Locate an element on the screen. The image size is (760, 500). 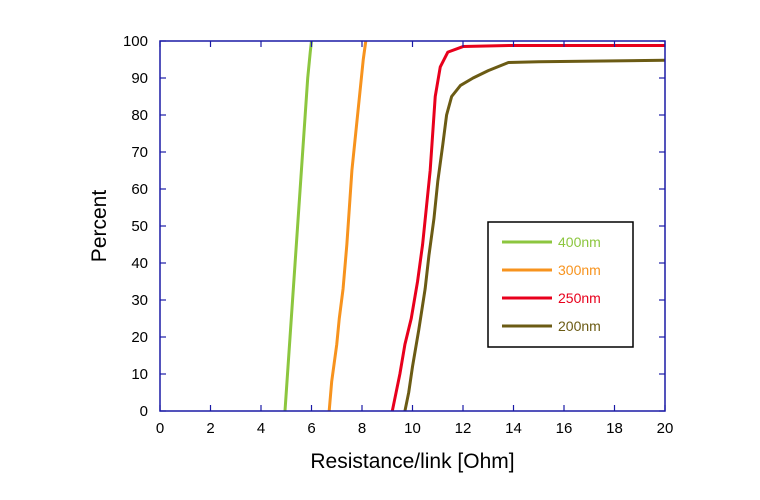
series-line-300nm is located at coordinates (347, 226).